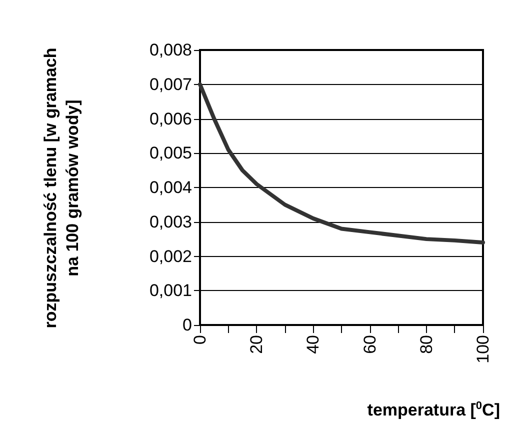  Describe the element at coordinates (200, 339) in the screenshot. I see `x-tick-label: 0` at that location.